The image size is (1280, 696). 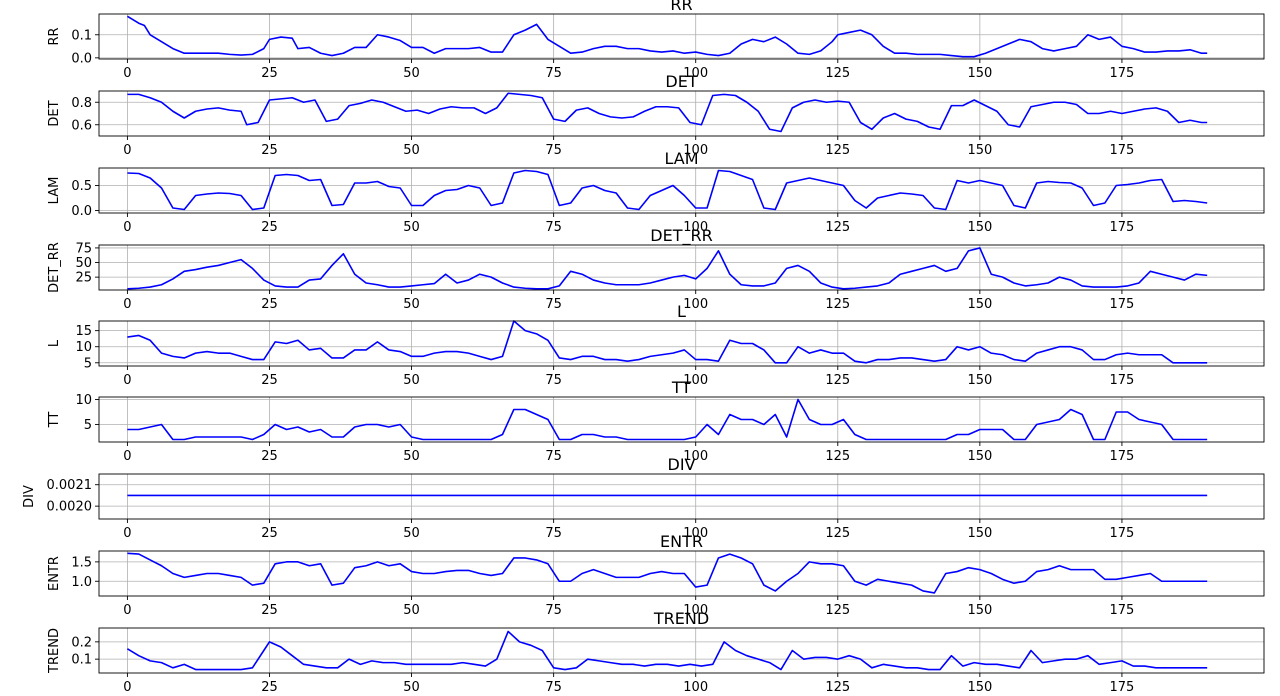 I want to click on subplot-title: RR, so click(x=681, y=7).